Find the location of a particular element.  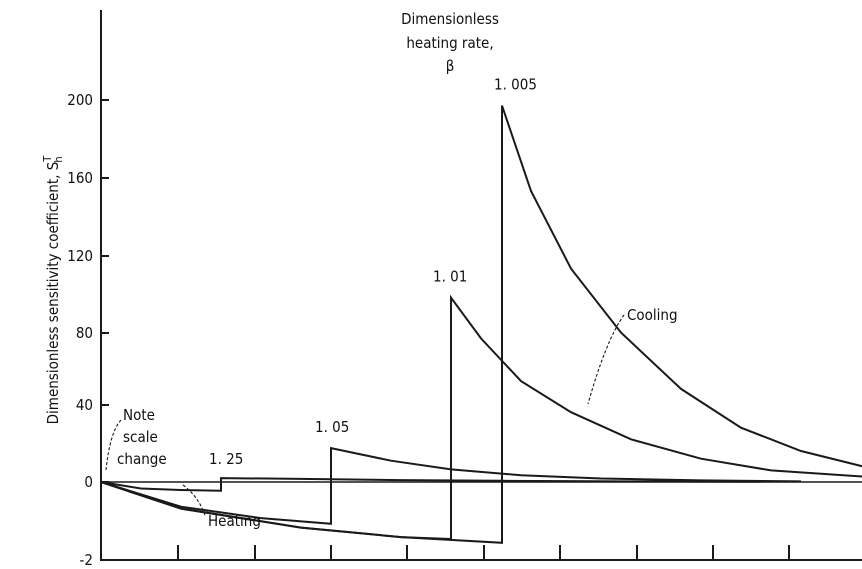

heating-annotation: Heating is located at coordinates (221, 507).